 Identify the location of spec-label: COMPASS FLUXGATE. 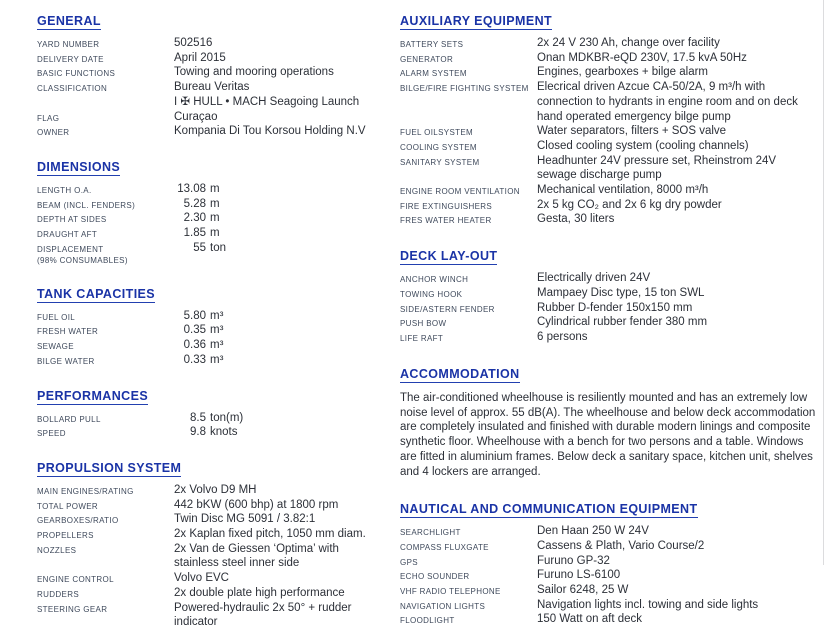
(444, 547).